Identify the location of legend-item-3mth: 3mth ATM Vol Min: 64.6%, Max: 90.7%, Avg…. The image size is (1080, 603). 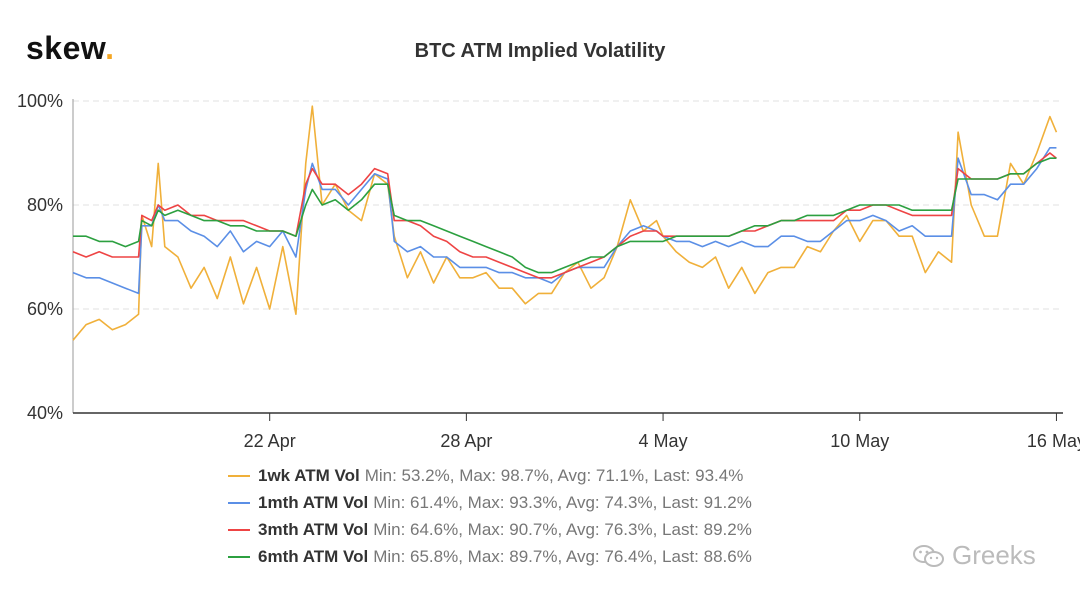
(490, 529).